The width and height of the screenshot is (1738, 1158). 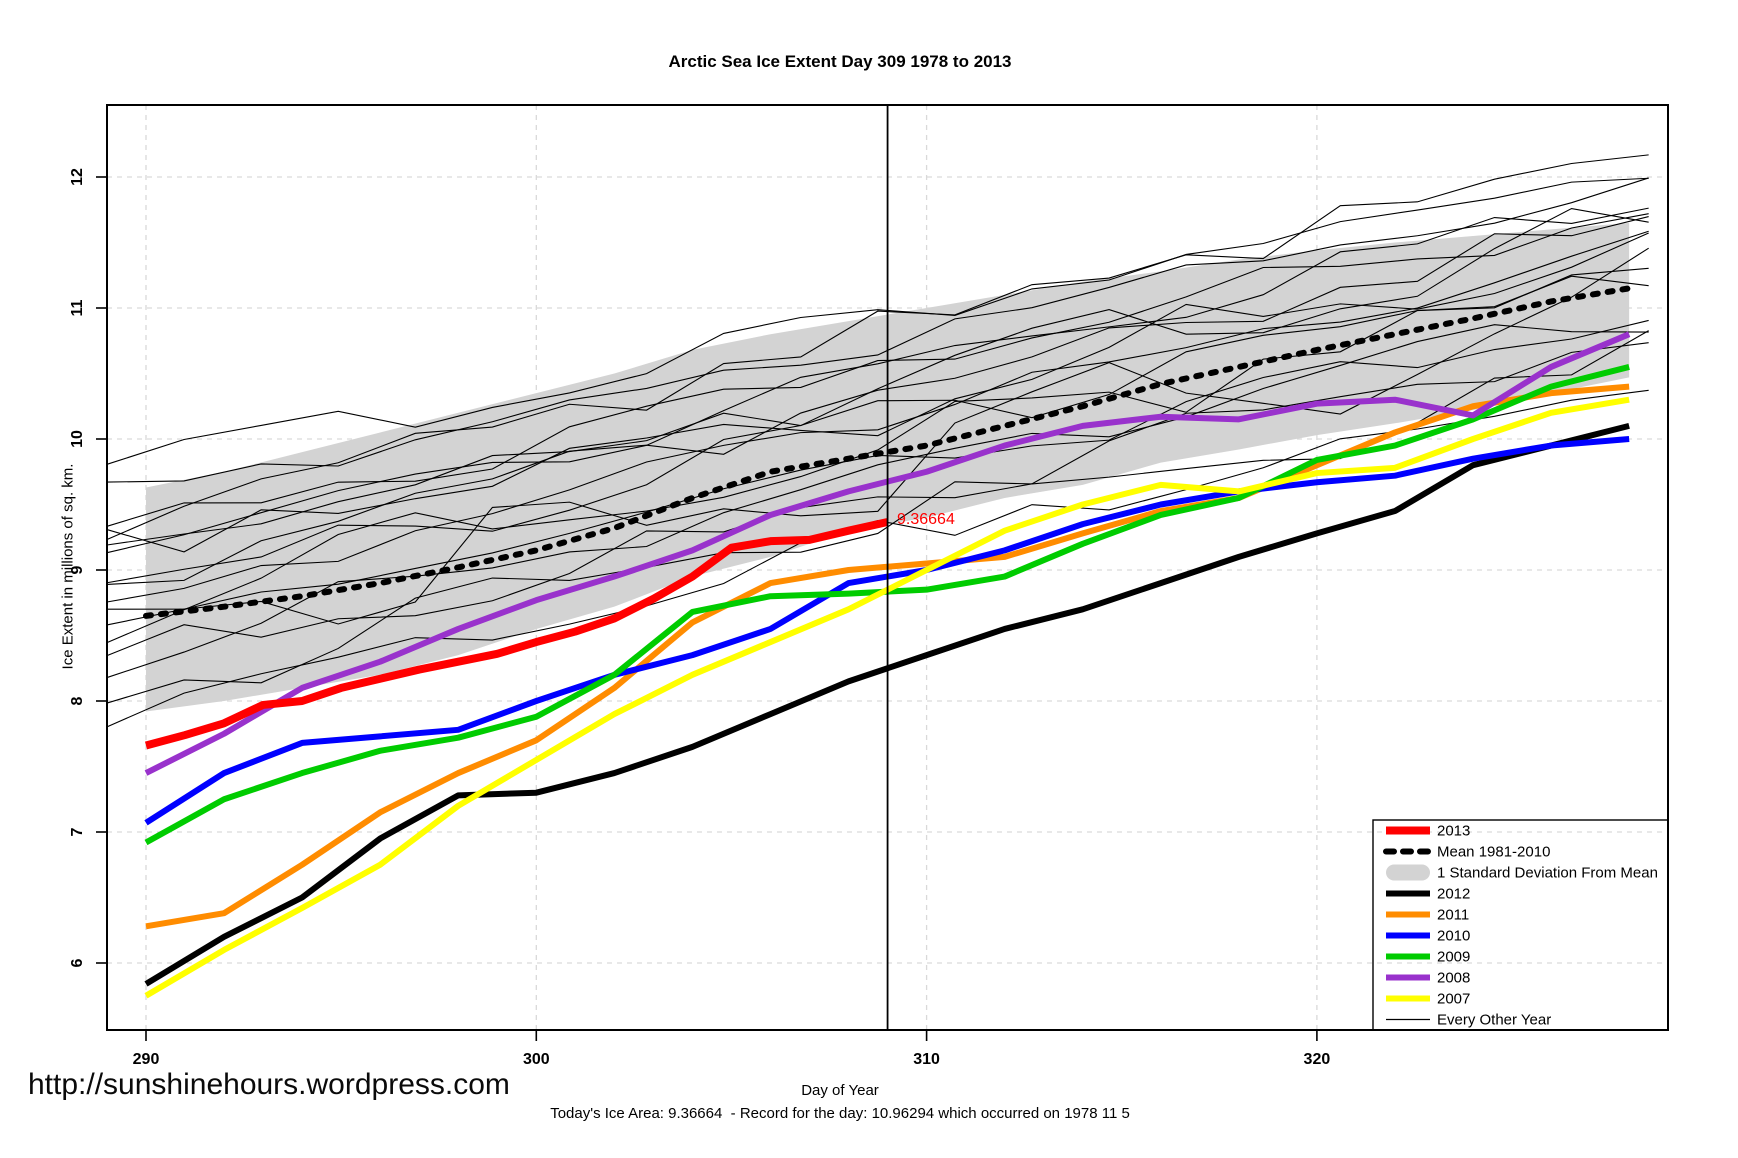 I want to click on x-tick-label: 320, so click(x=1317, y=1059).